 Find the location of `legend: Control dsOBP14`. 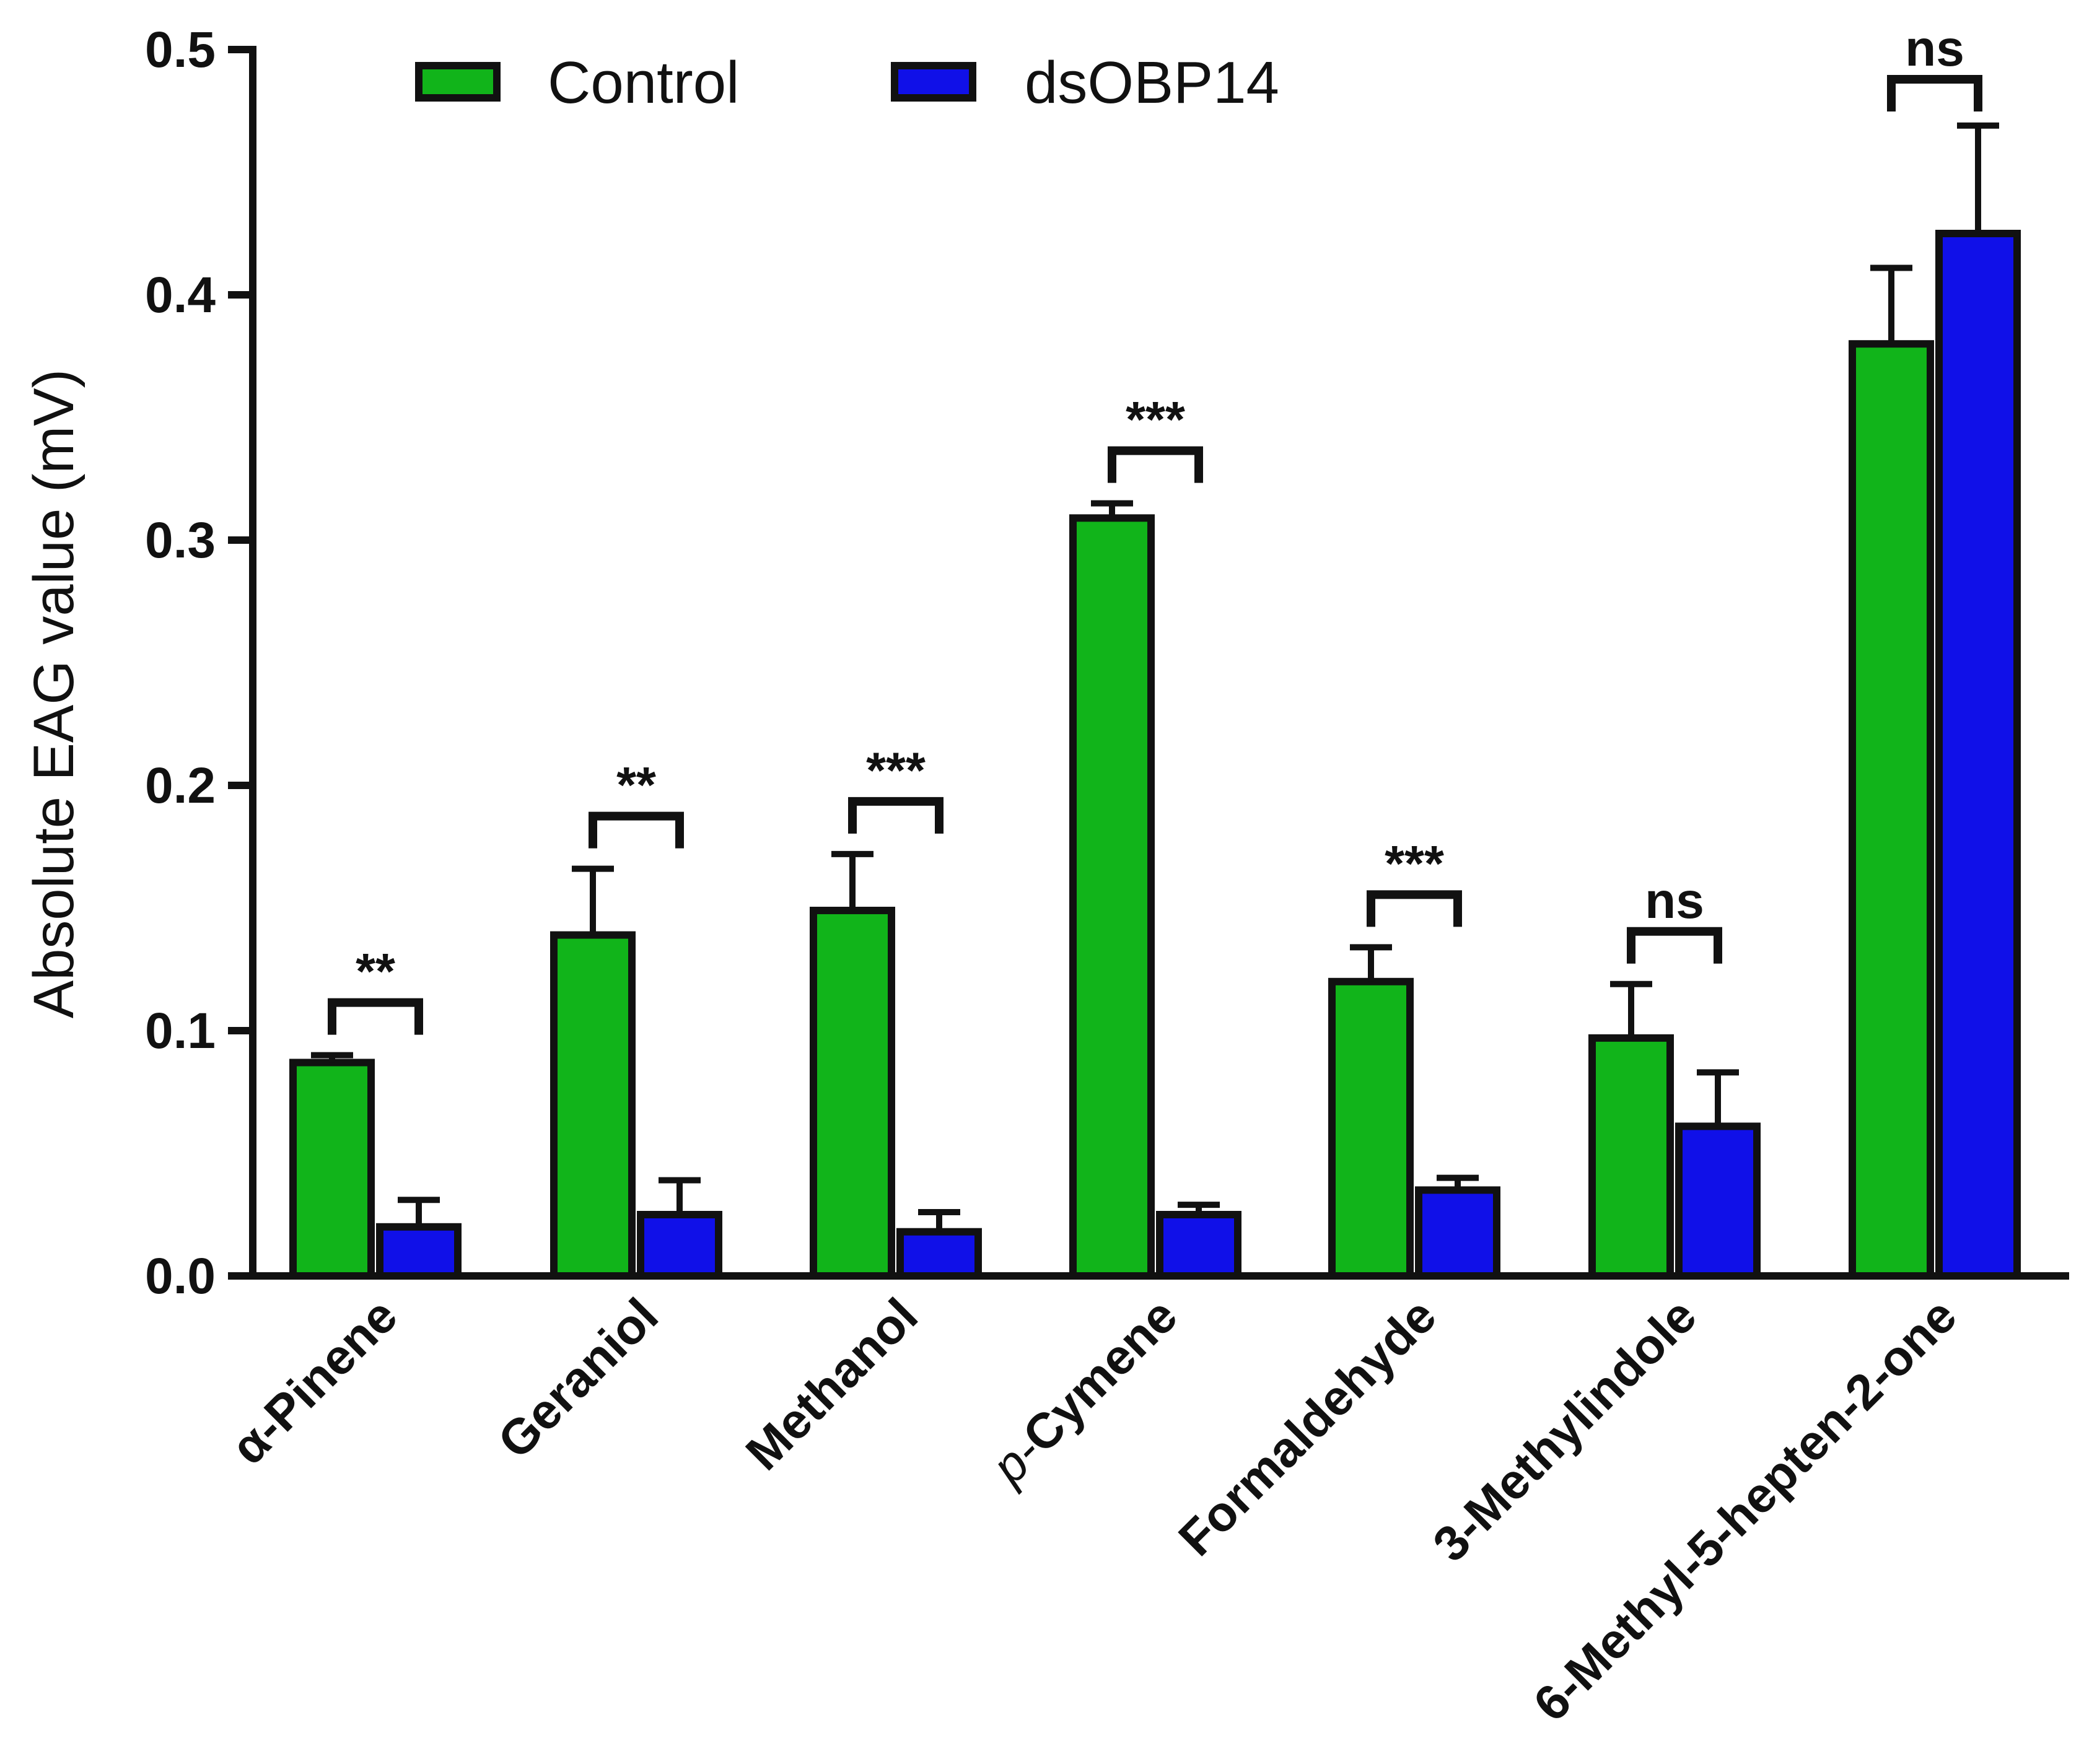

legend: Control dsOBP14 is located at coordinates (847, 83).